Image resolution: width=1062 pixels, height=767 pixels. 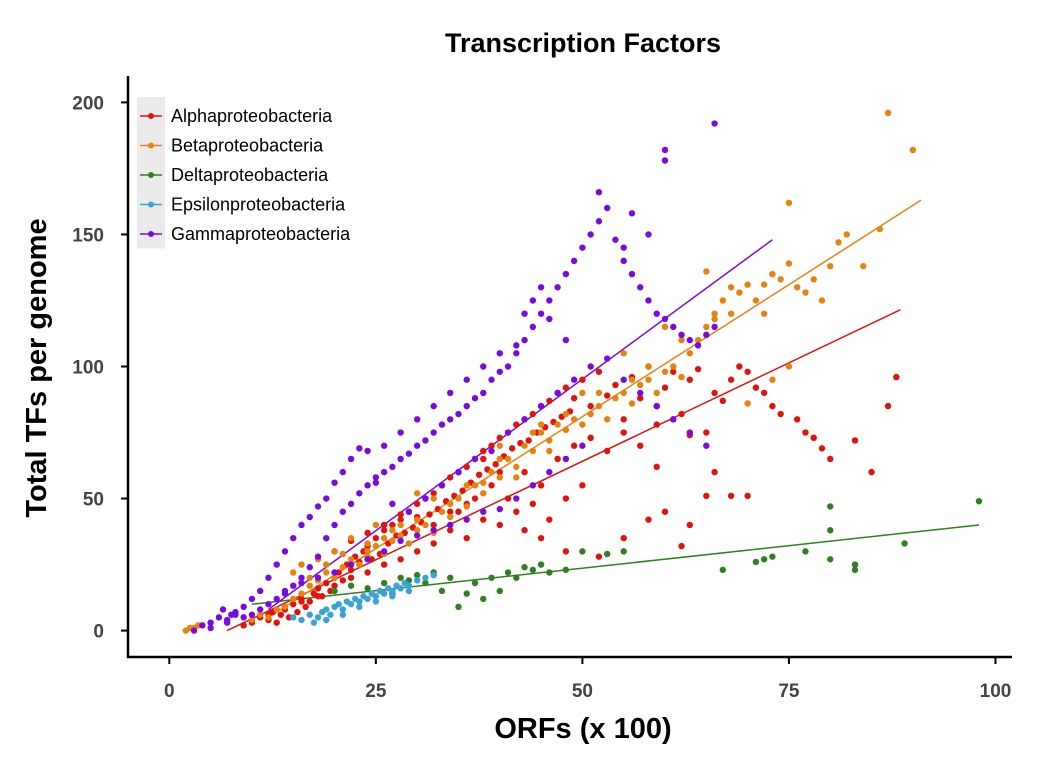 What do you see at coordinates (363, 598) in the screenshot?
I see `series-epsilonproteobacteria-points` at bounding box center [363, 598].